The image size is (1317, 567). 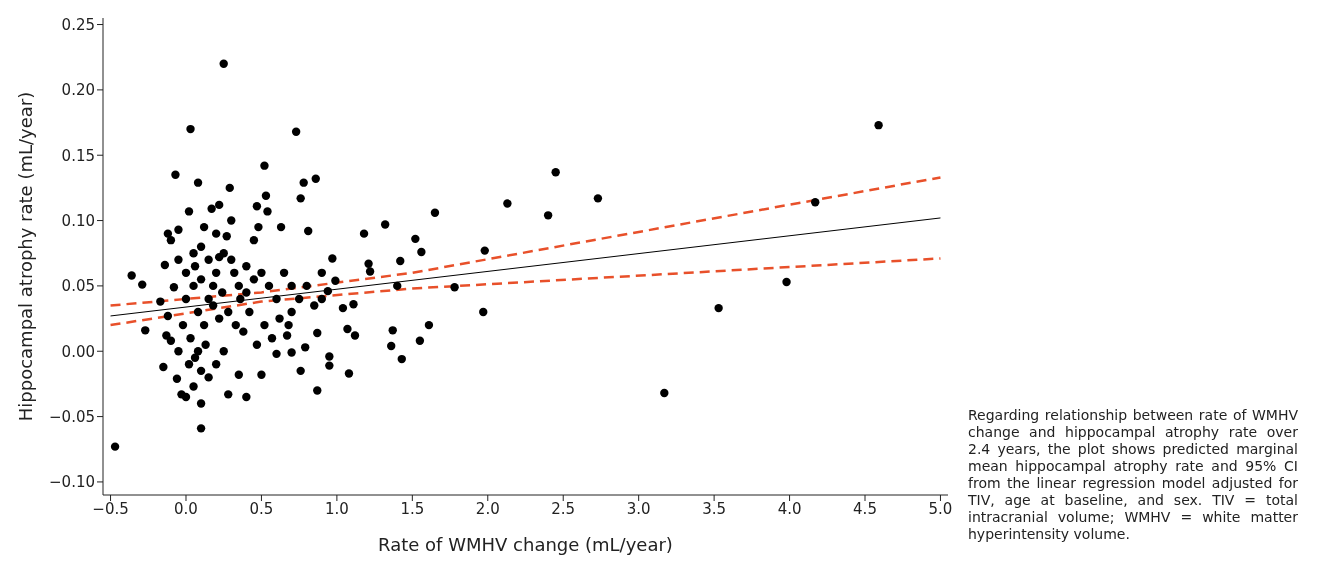 What do you see at coordinates (26, 256) in the screenshot?
I see `y-axis-title: Hippocampal atrophy rate (mL/year)` at bounding box center [26, 256].